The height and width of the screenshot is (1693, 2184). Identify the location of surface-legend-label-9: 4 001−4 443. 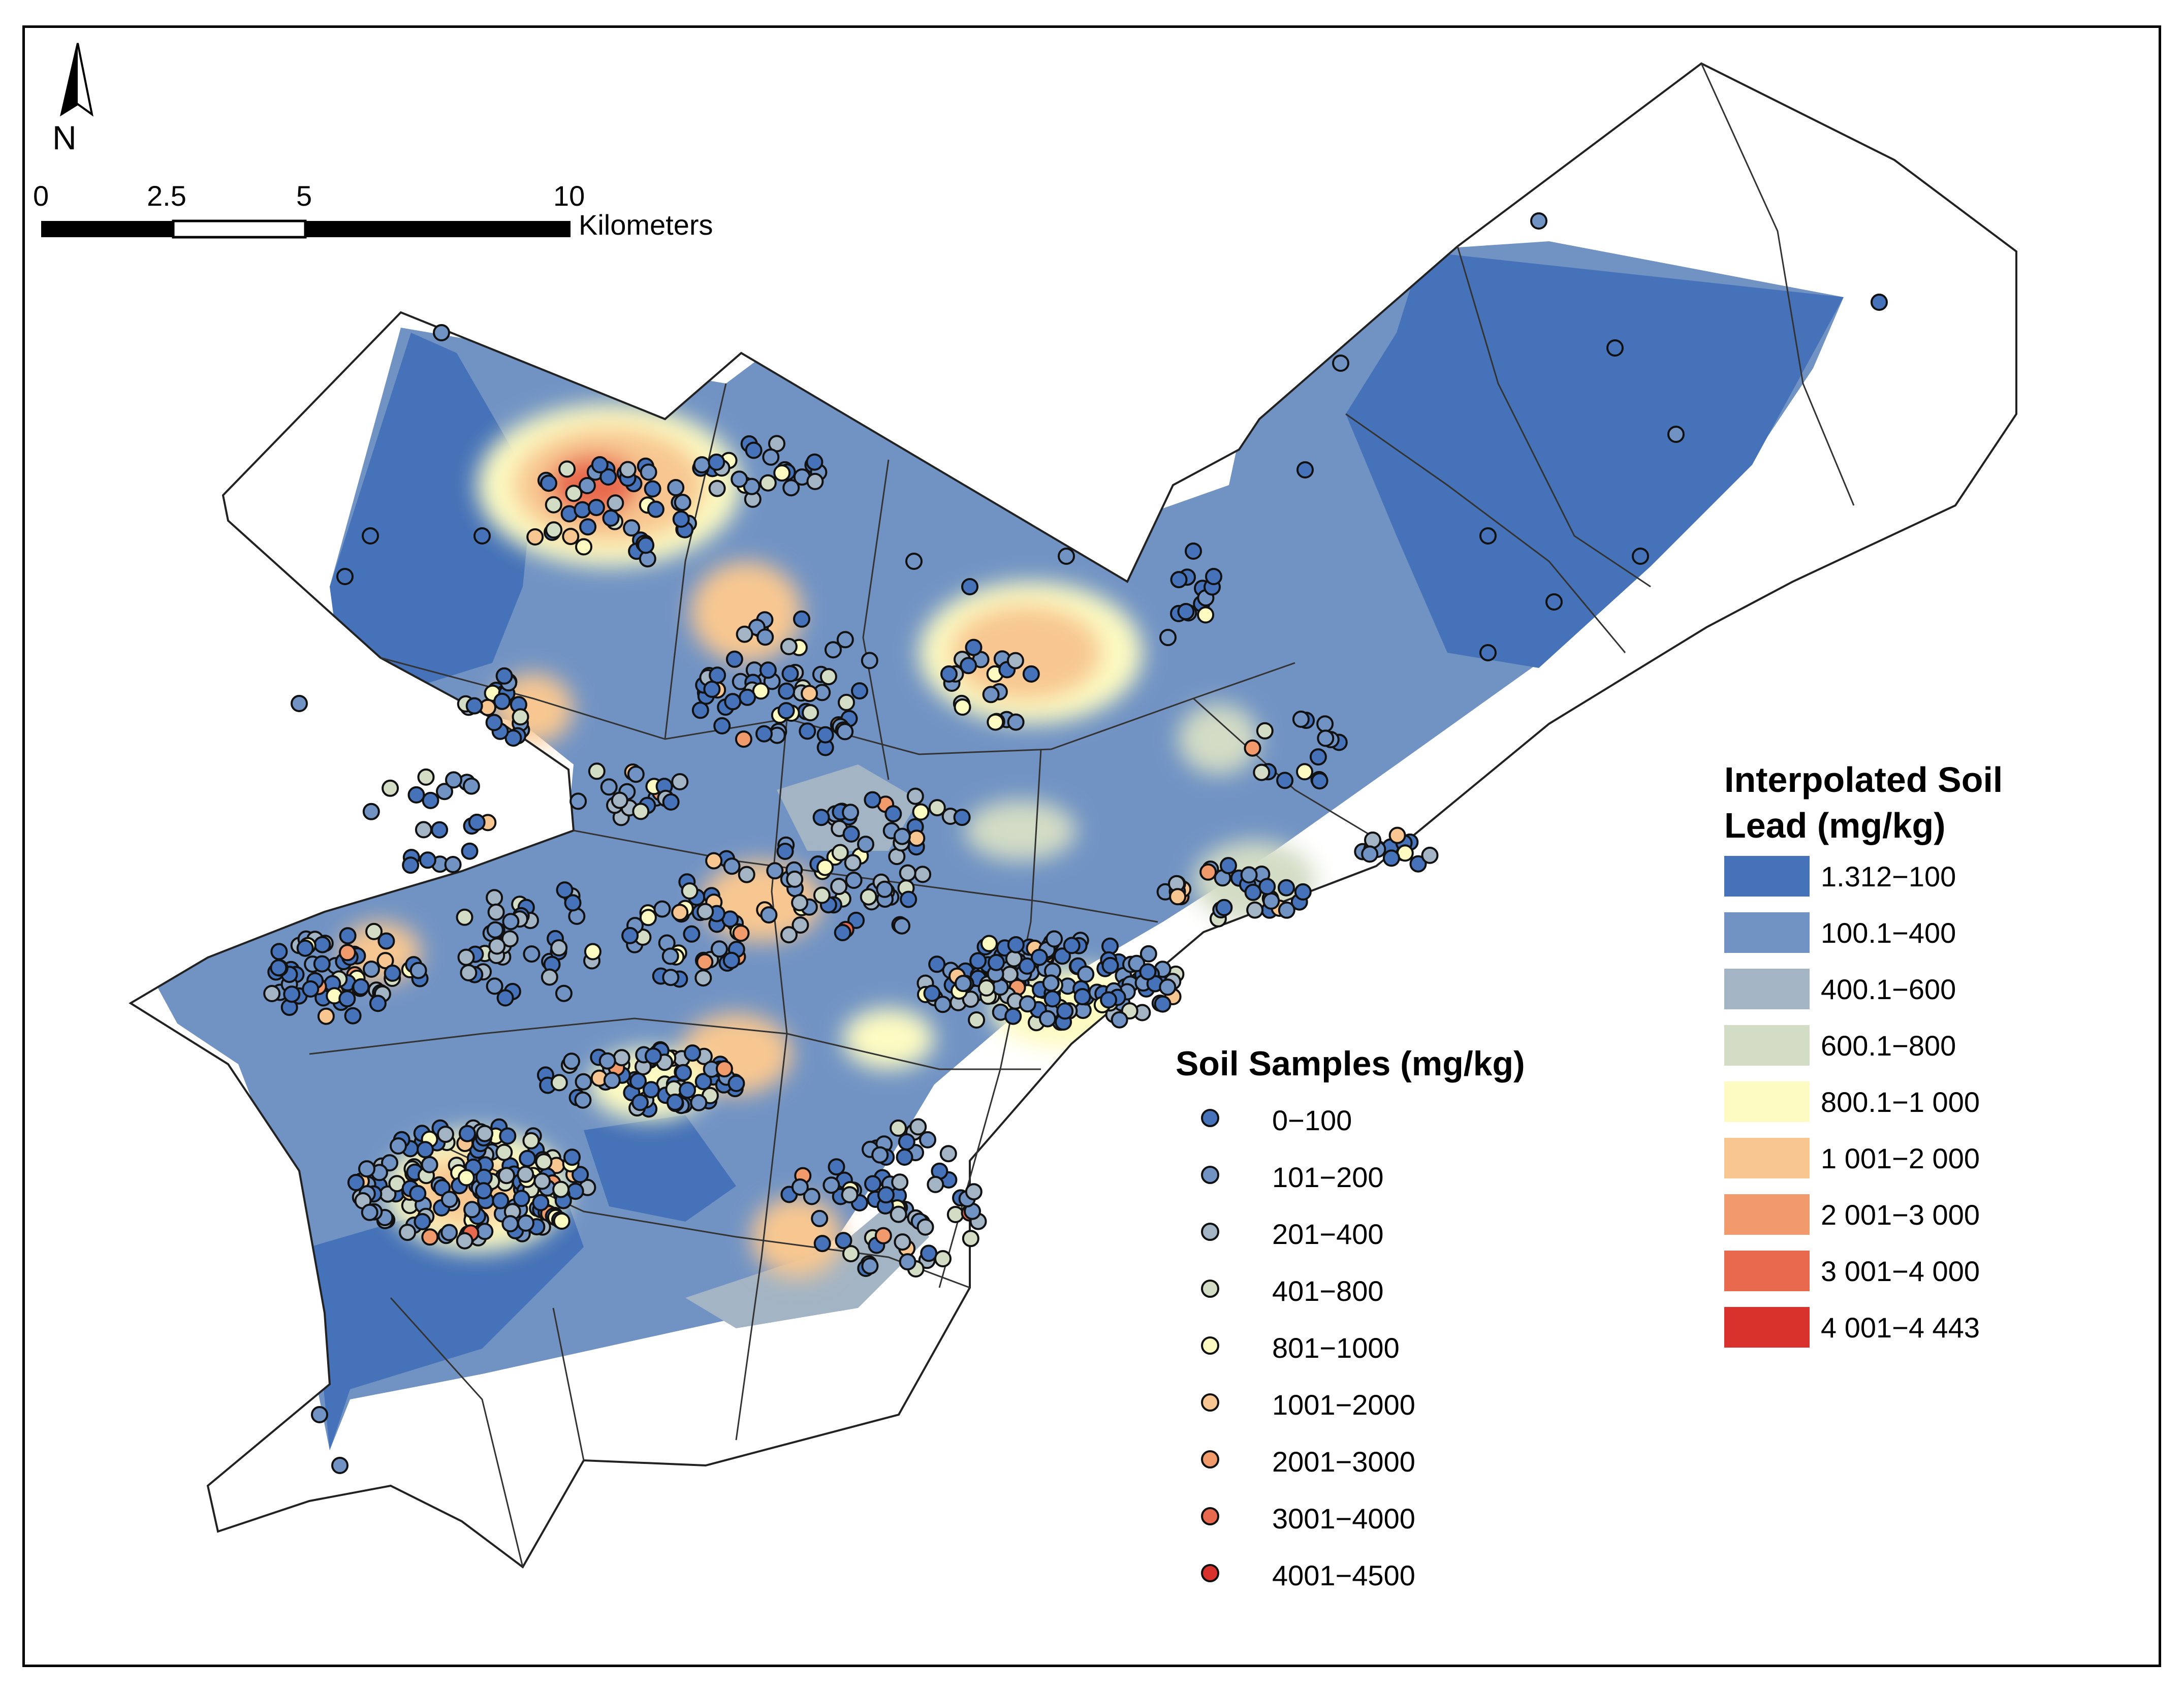
(1900, 1328).